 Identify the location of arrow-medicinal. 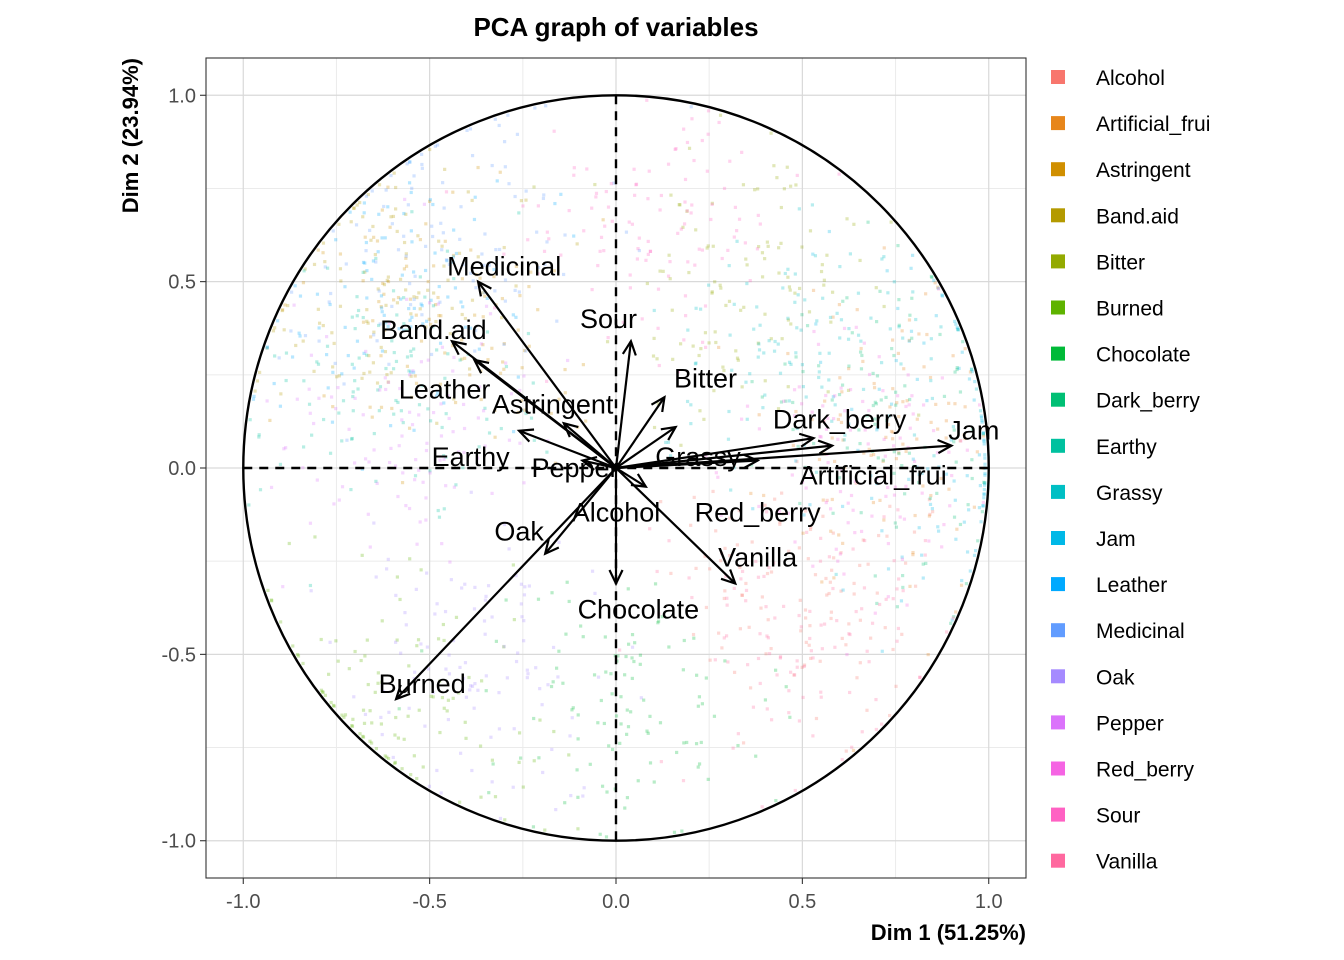
(547, 374).